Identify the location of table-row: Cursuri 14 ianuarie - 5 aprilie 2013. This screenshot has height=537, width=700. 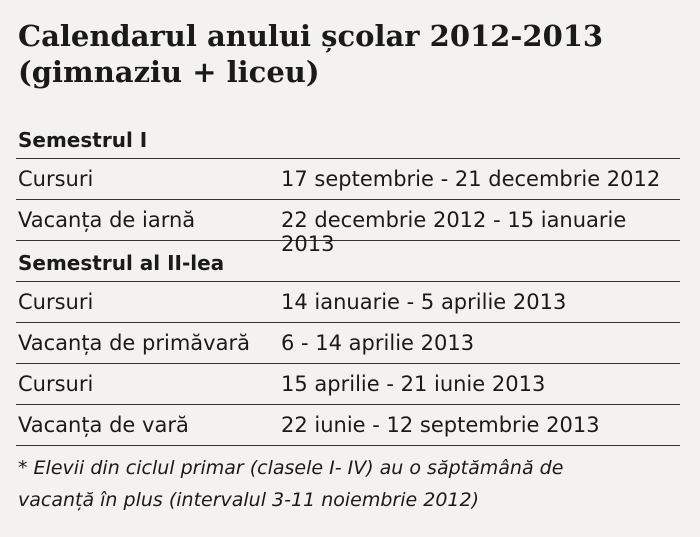
(348, 302).